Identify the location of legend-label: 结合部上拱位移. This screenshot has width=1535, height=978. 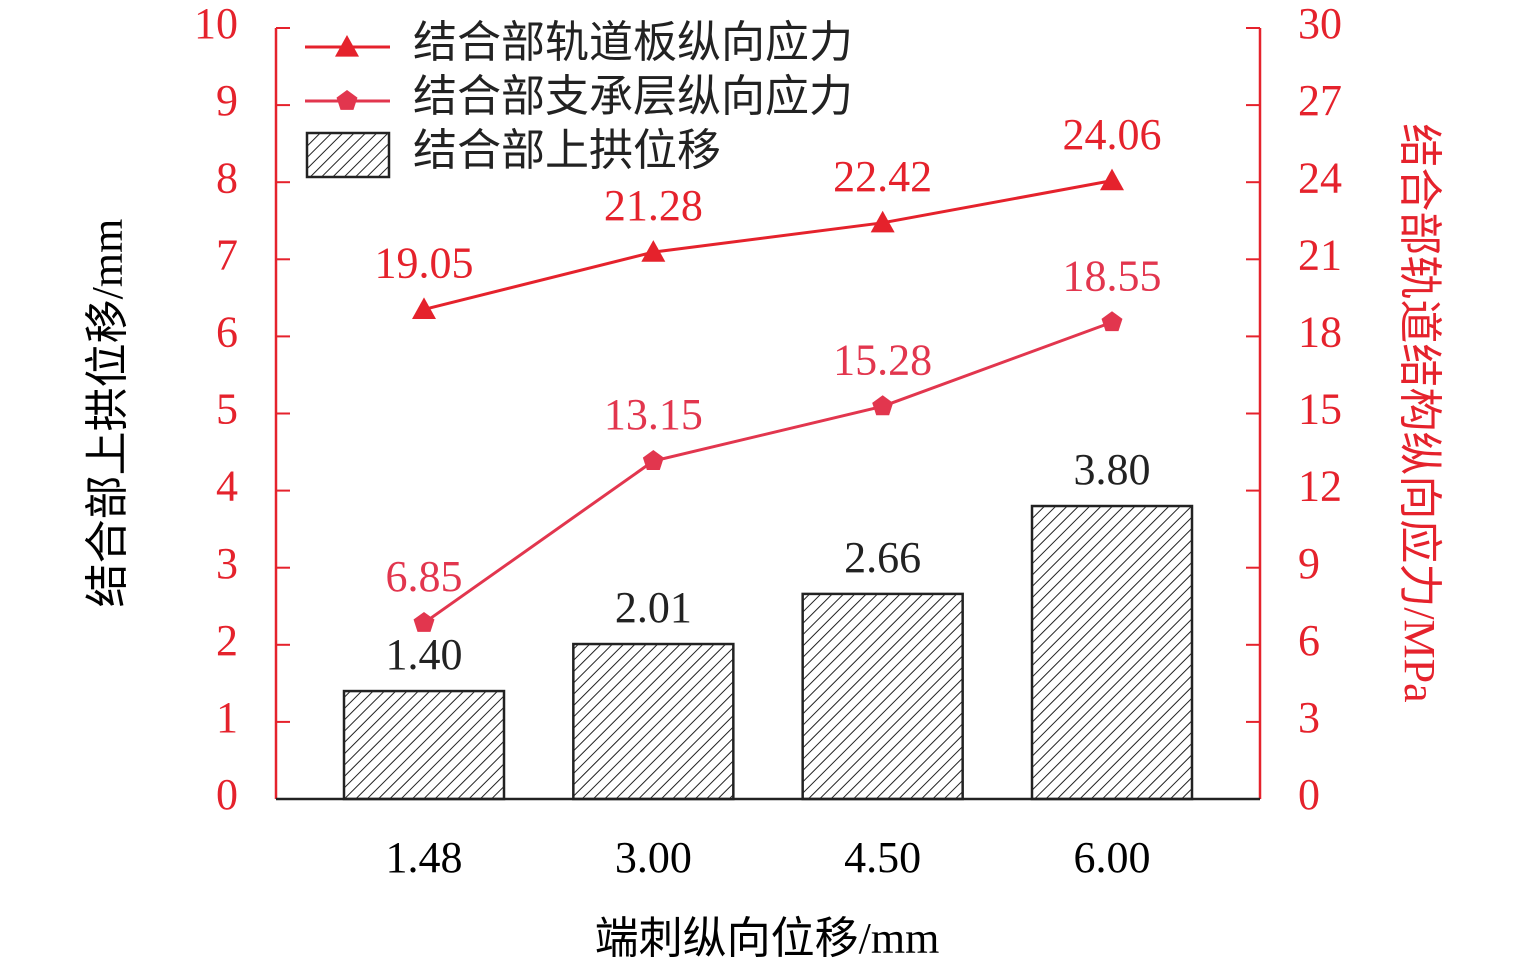
(567, 150).